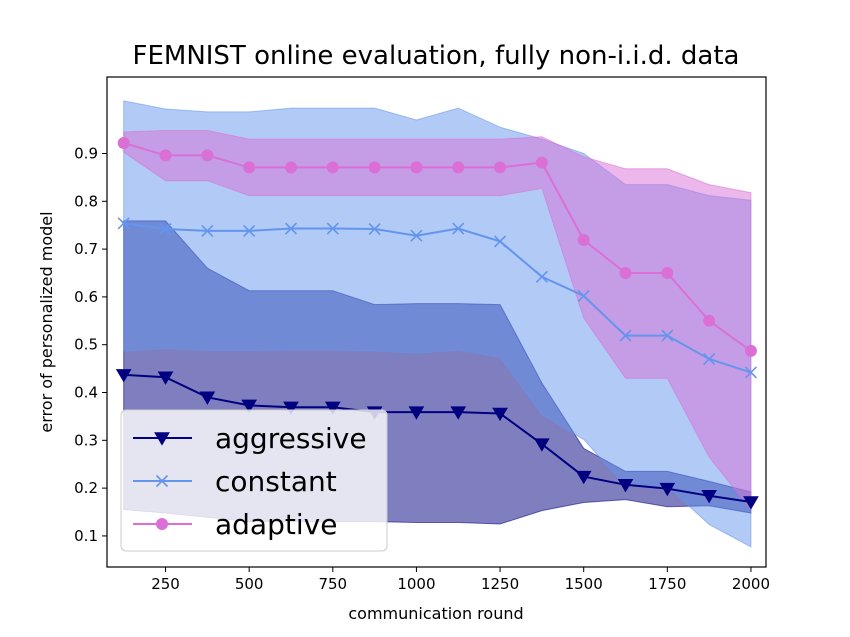 Image resolution: width=850 pixels, height=637 pixels. Describe the element at coordinates (667, 584) in the screenshot. I see `x-tick-label: 1750` at that location.